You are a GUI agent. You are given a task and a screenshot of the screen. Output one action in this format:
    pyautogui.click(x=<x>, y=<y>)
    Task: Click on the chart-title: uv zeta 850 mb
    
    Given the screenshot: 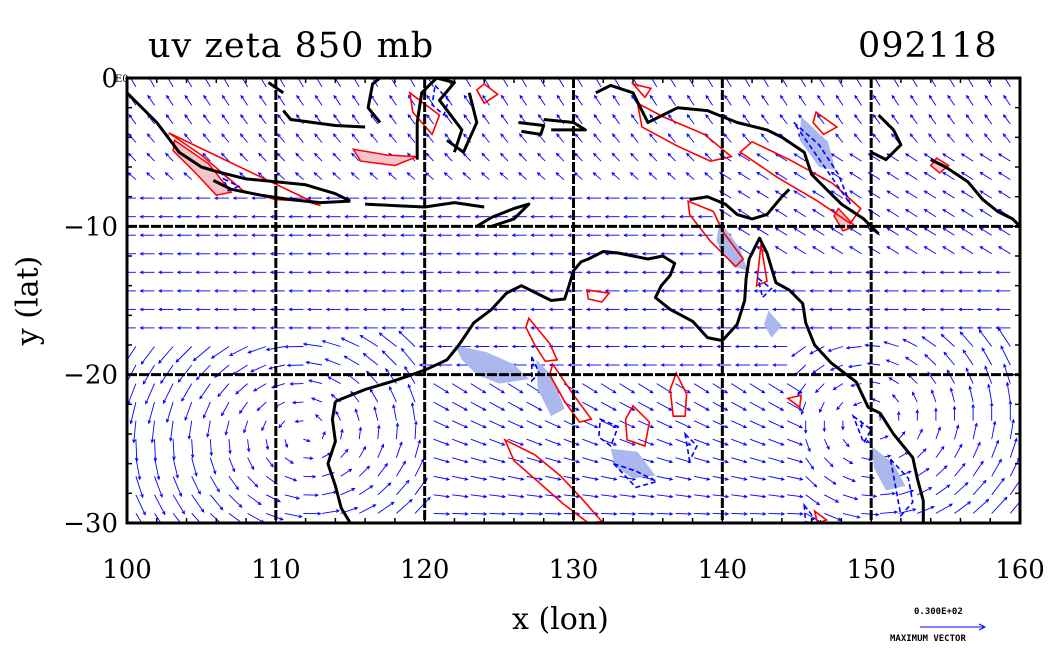 What is the action you would take?
    pyautogui.click(x=291, y=46)
    